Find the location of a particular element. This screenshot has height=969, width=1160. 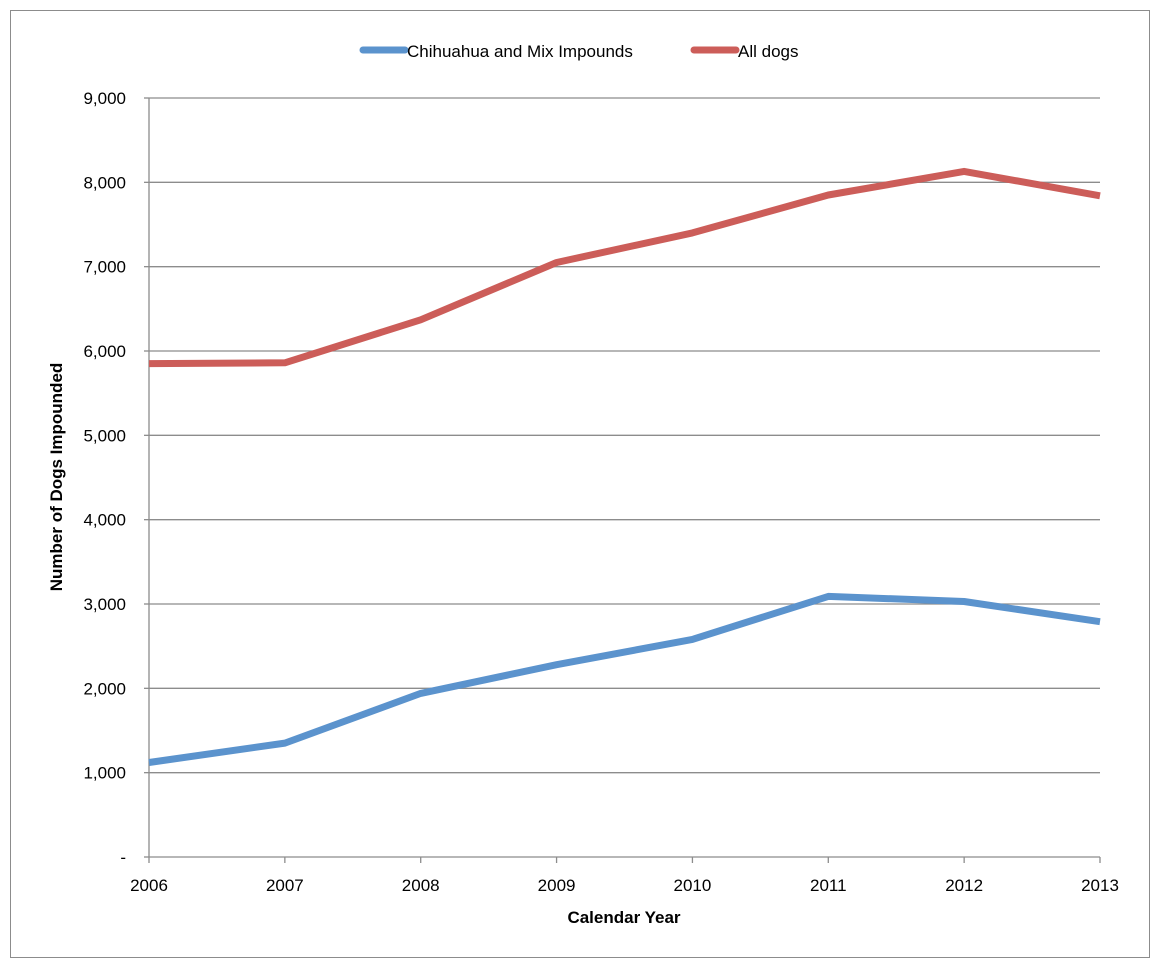

legend-label-chihuahua: Chihuahua and Mix Impounds is located at coordinates (520, 51).